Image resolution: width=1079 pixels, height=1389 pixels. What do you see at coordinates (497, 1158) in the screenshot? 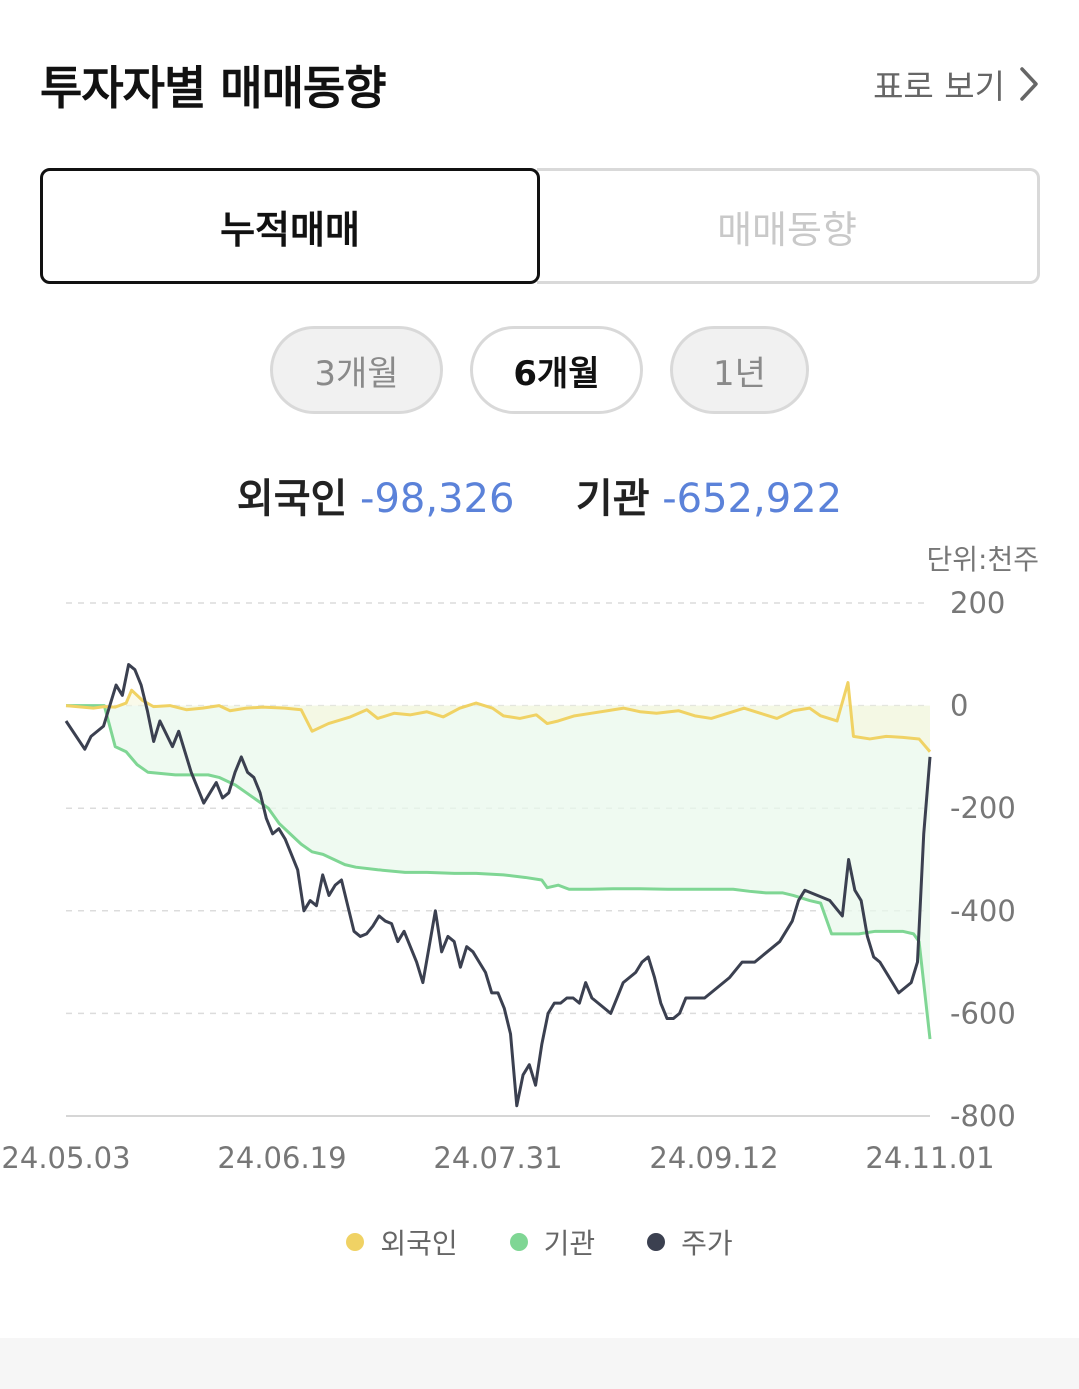
I see `x-tick-label: 24.07.31` at bounding box center [497, 1158].